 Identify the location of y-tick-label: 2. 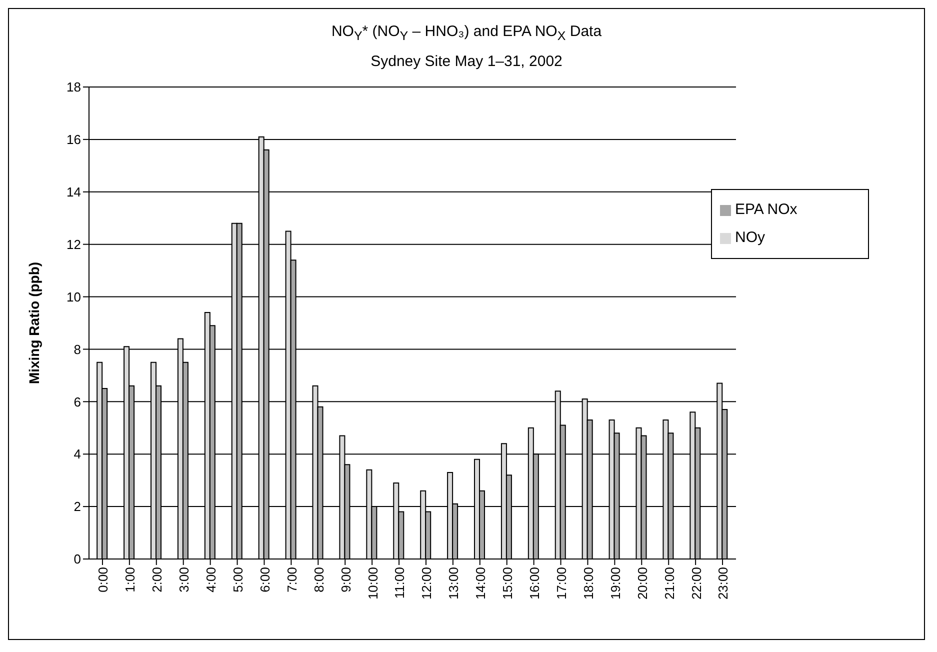
(77, 506).